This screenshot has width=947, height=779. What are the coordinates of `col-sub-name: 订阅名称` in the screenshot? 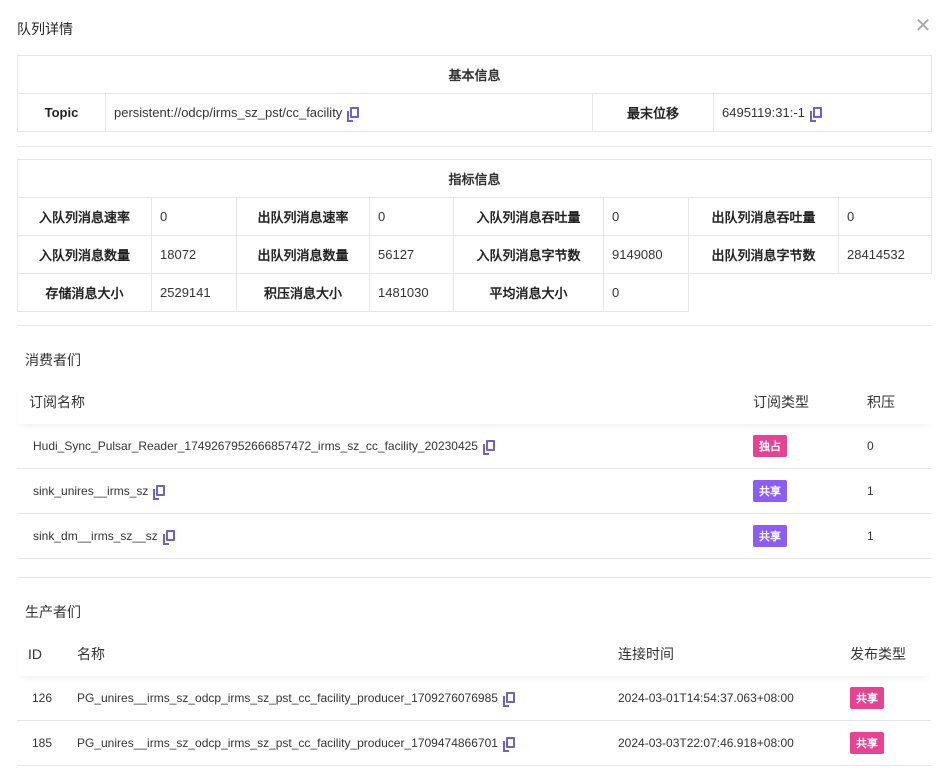 It's located at (57, 402).